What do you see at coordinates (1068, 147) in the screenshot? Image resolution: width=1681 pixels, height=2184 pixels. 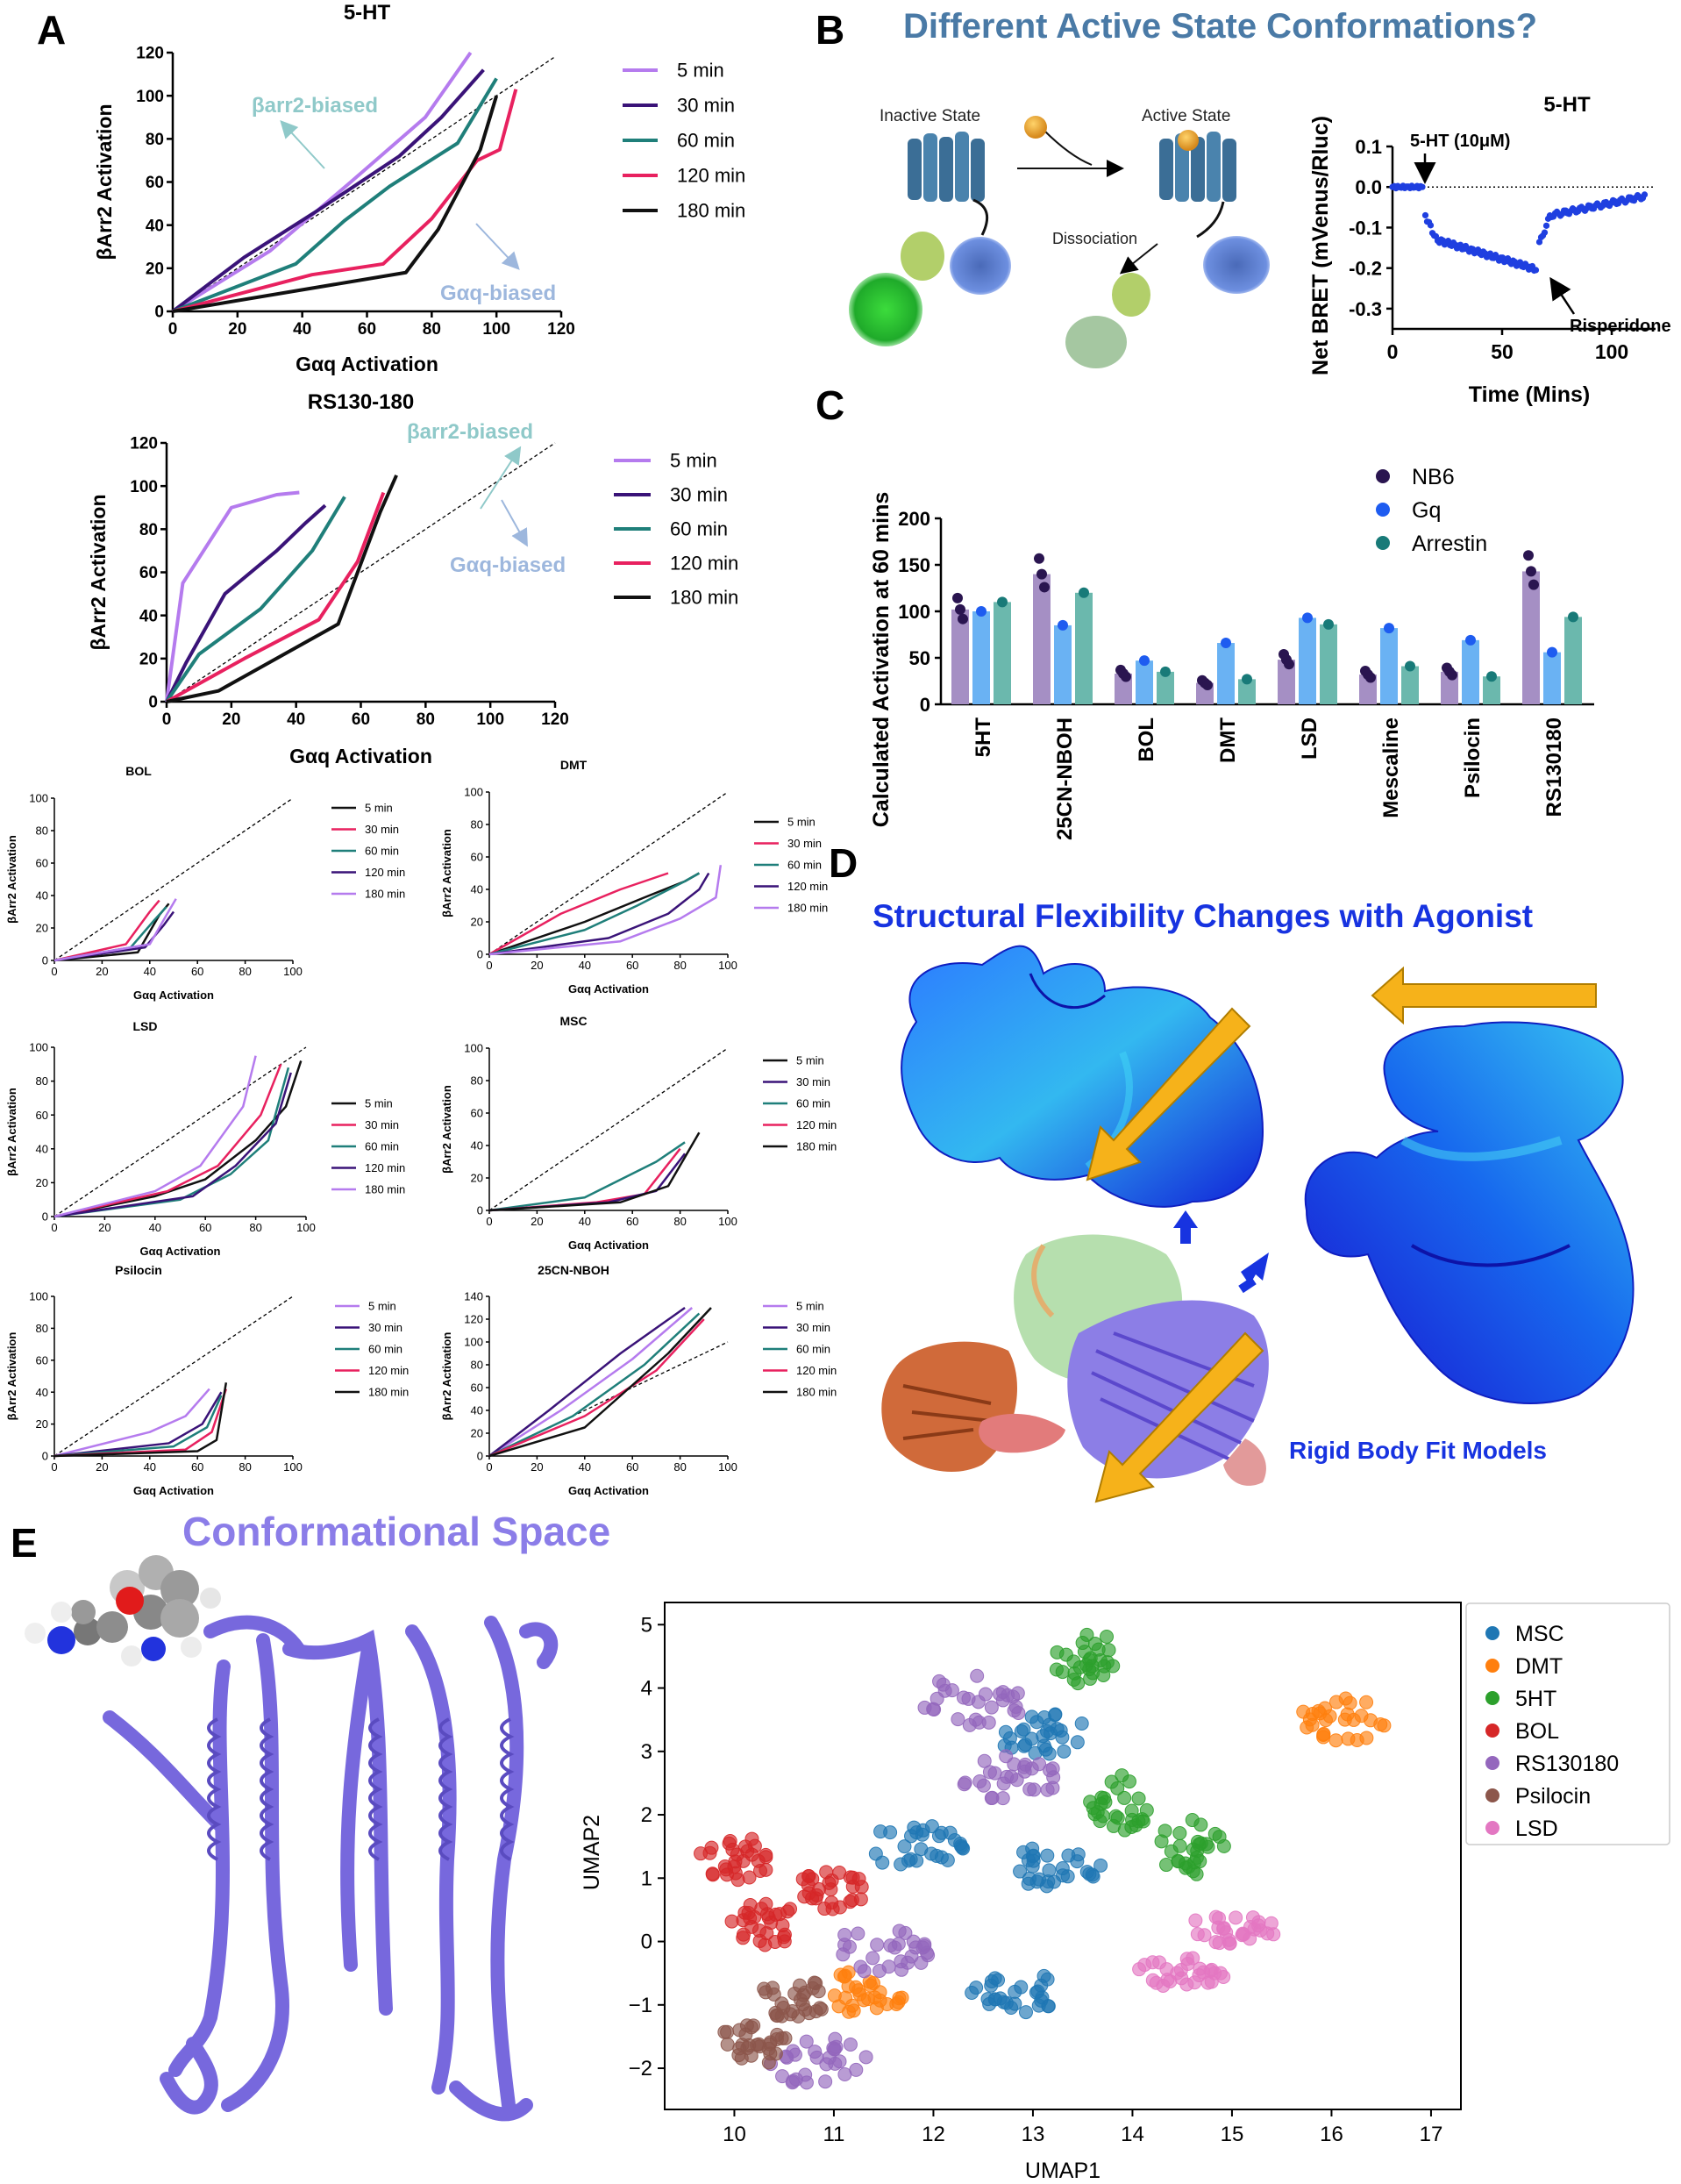 I see `ligand-path` at bounding box center [1068, 147].